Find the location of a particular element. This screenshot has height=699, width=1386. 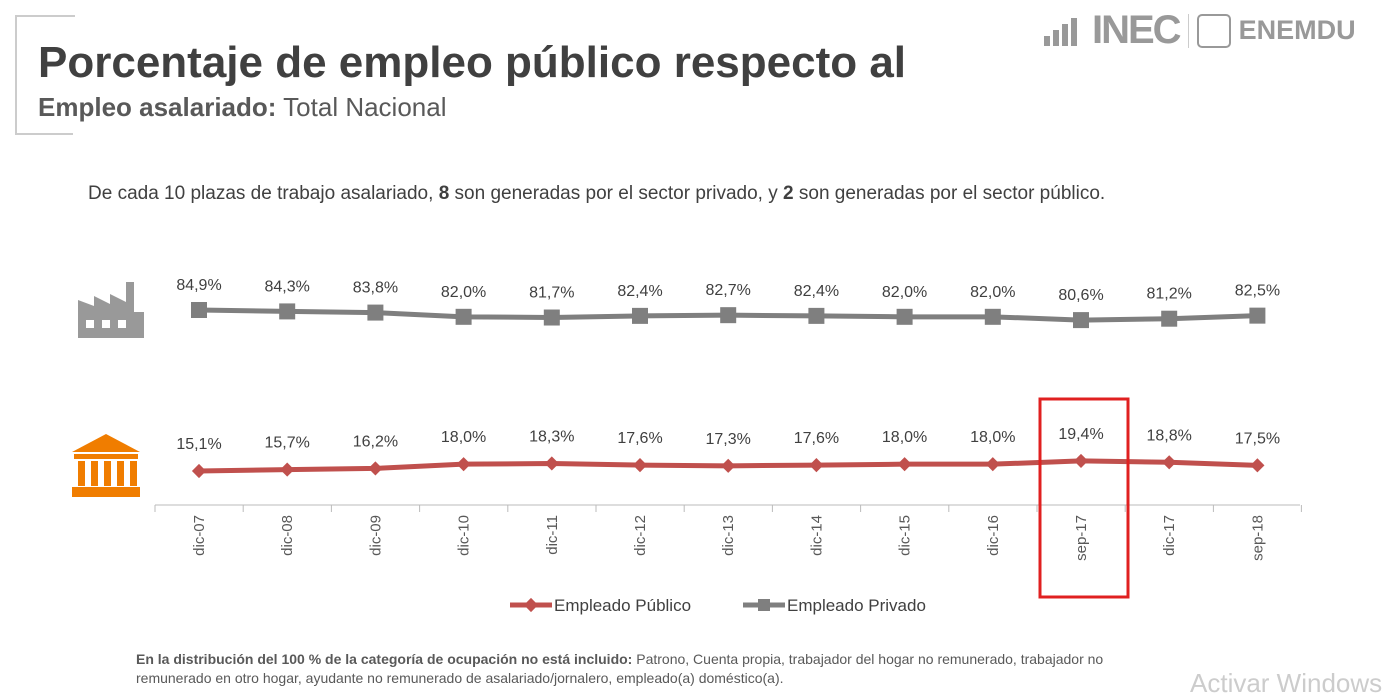

legend: Empleado Público Empleado Privado is located at coordinates (718, 605).